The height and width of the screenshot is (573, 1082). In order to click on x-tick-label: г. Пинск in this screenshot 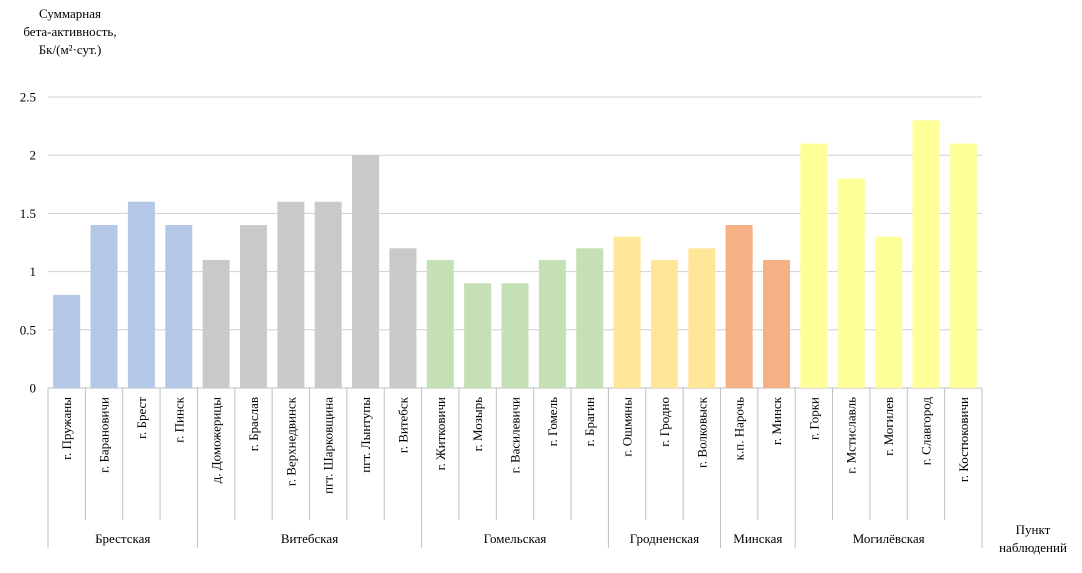, I will do `click(178, 419)`.